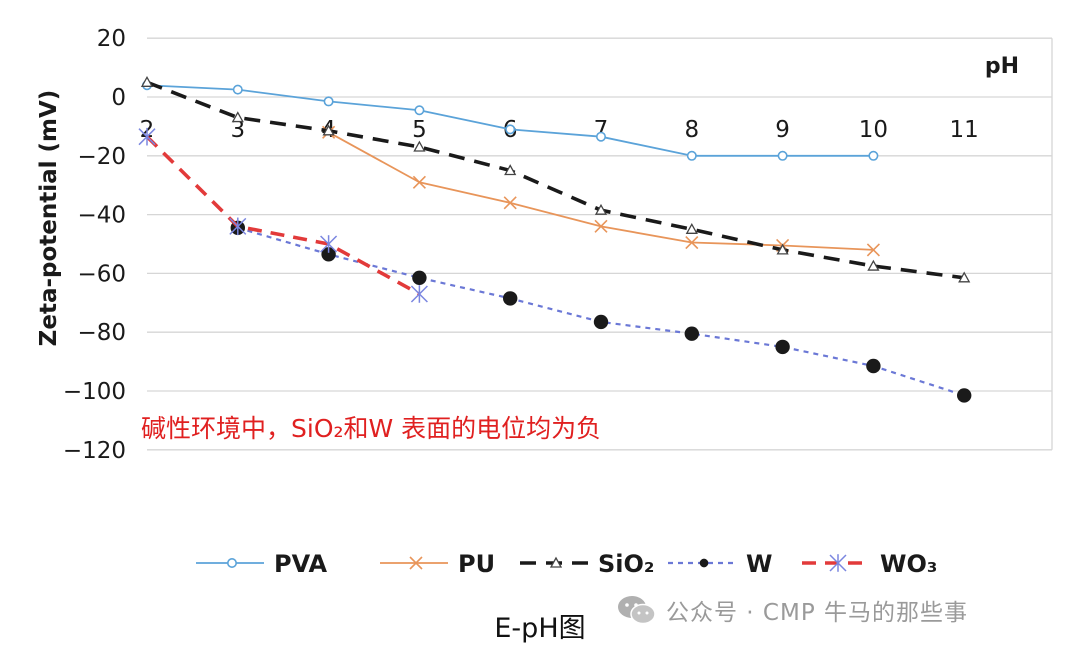 Image resolution: width=1080 pixels, height=654 pixels. Describe the element at coordinates (476, 564) in the screenshot. I see `legend-label: PU` at that location.